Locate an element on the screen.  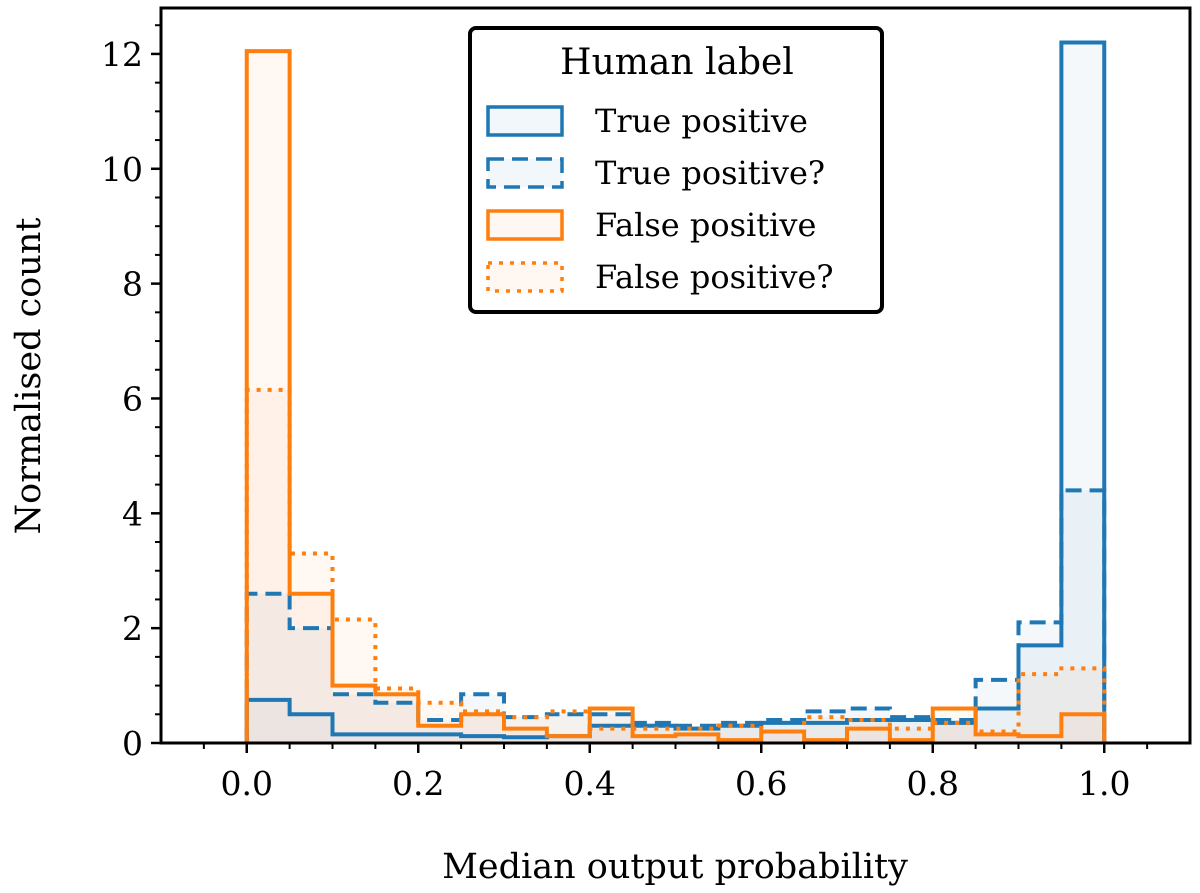
legend-item: False positive is located at coordinates (651, 225).